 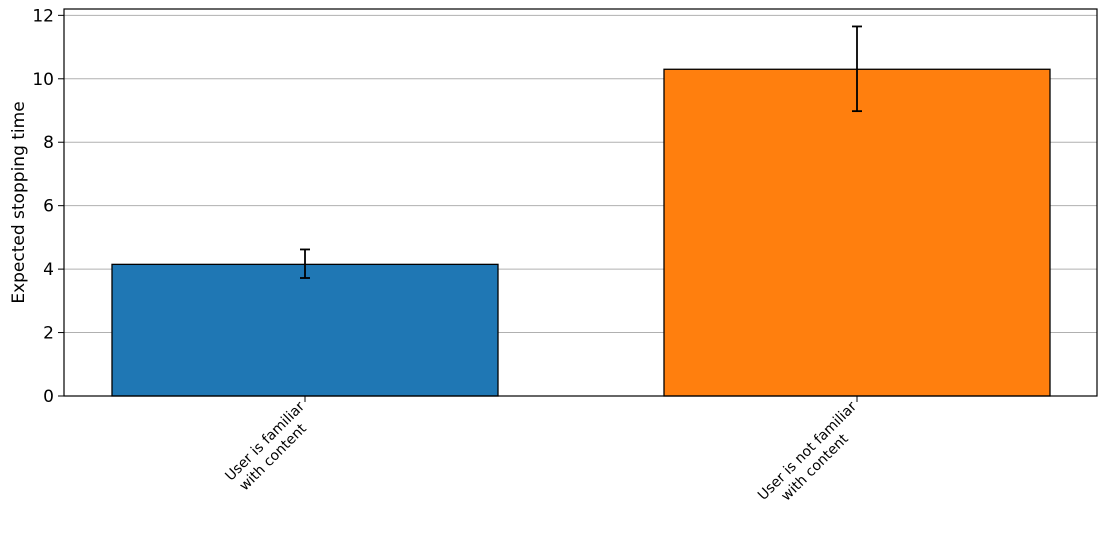 What do you see at coordinates (43, 16) in the screenshot?
I see `y-tick-label: 12` at bounding box center [43, 16].